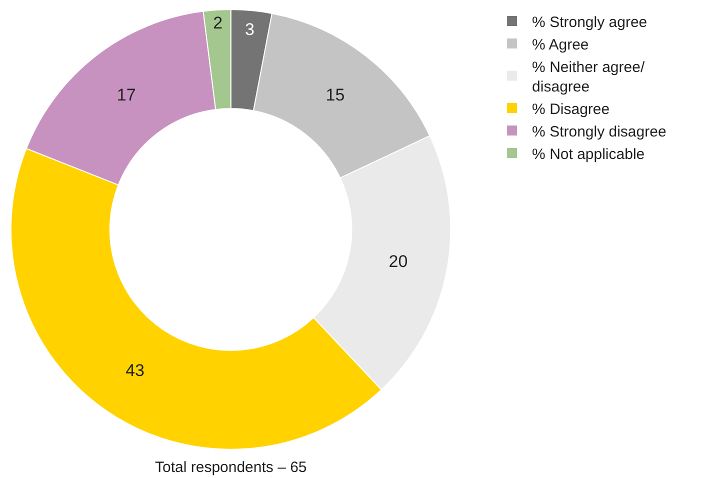 The width and height of the screenshot is (708, 478). Describe the element at coordinates (398, 261) in the screenshot. I see `data-label: 20` at that location.